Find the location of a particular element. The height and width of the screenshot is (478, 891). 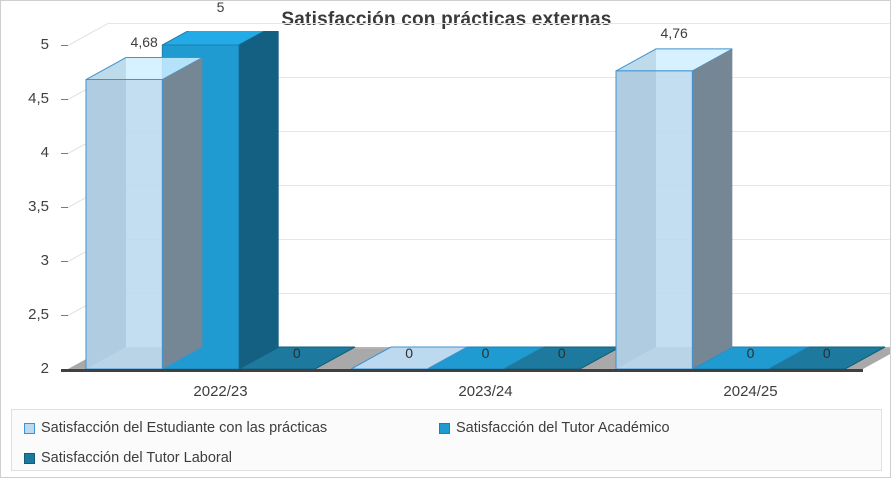

y-axis-tick-label: 3,5 is located at coordinates (38, 206).